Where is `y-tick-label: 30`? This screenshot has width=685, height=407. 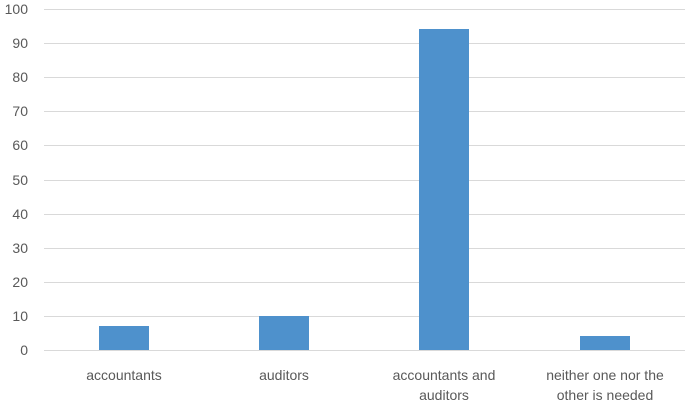
y-tick-label: 30 is located at coordinates (20, 247).